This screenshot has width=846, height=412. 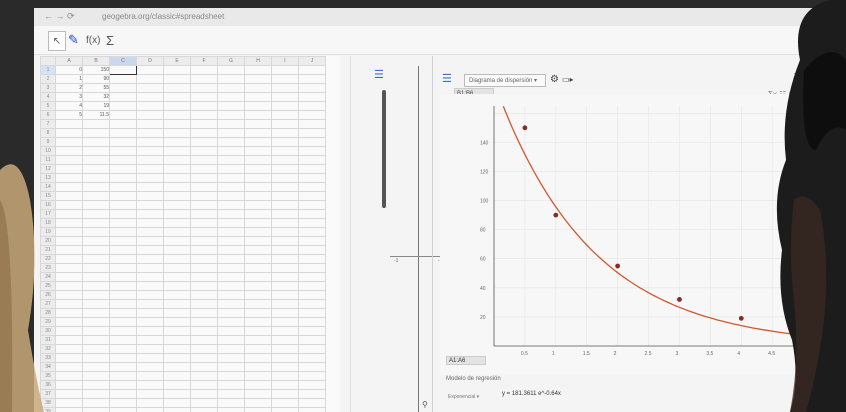 What do you see at coordinates (177, 169) in the screenshot?
I see `cell-e12` at bounding box center [177, 169].